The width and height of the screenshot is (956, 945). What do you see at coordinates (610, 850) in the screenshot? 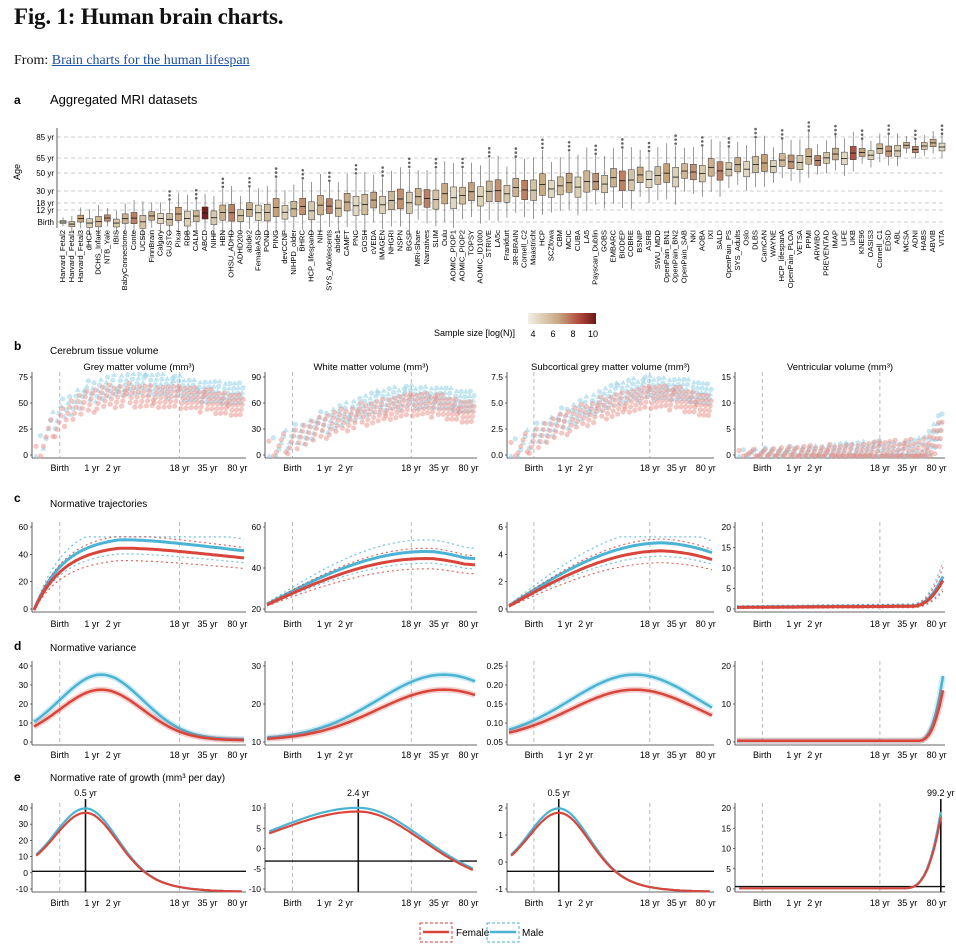
I see `male-growth-rate` at bounding box center [610, 850].